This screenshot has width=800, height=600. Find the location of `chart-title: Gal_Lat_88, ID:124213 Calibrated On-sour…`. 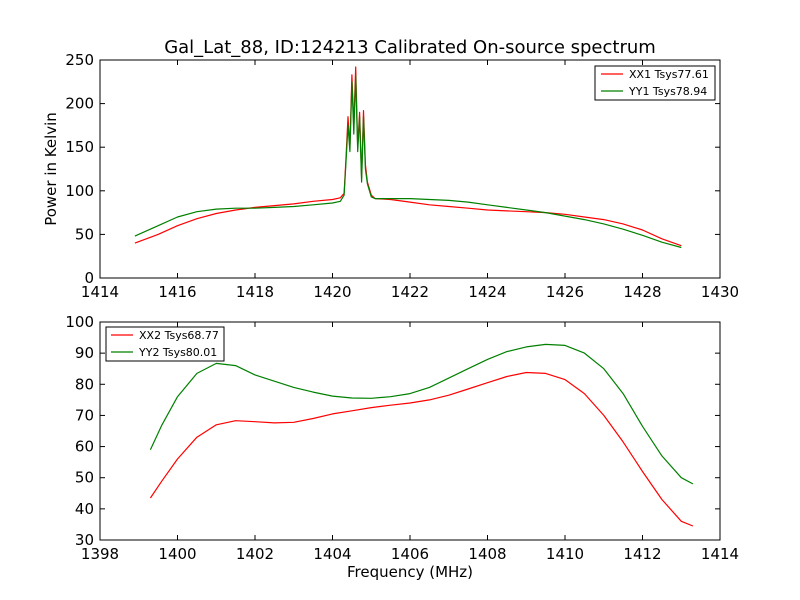

chart-title: Gal_Lat_88, ID:124213 Calibrated On-sour… is located at coordinates (410, 47).